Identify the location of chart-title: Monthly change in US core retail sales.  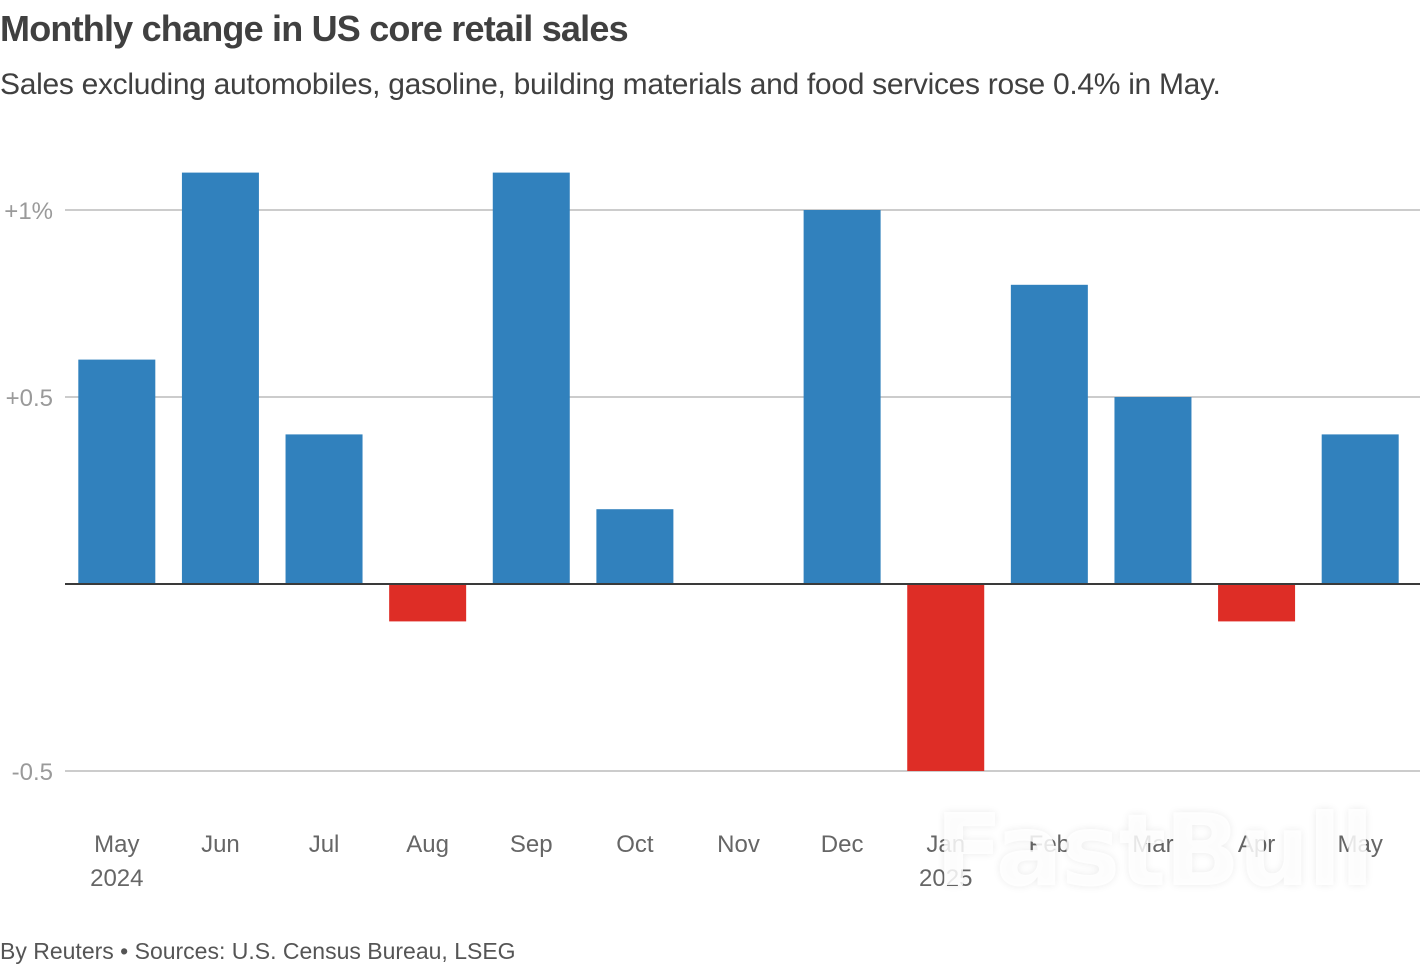
(314, 28).